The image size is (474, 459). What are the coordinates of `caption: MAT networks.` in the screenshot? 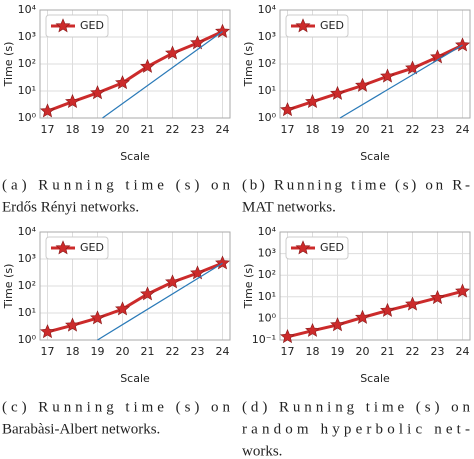 It's located at (289, 207).